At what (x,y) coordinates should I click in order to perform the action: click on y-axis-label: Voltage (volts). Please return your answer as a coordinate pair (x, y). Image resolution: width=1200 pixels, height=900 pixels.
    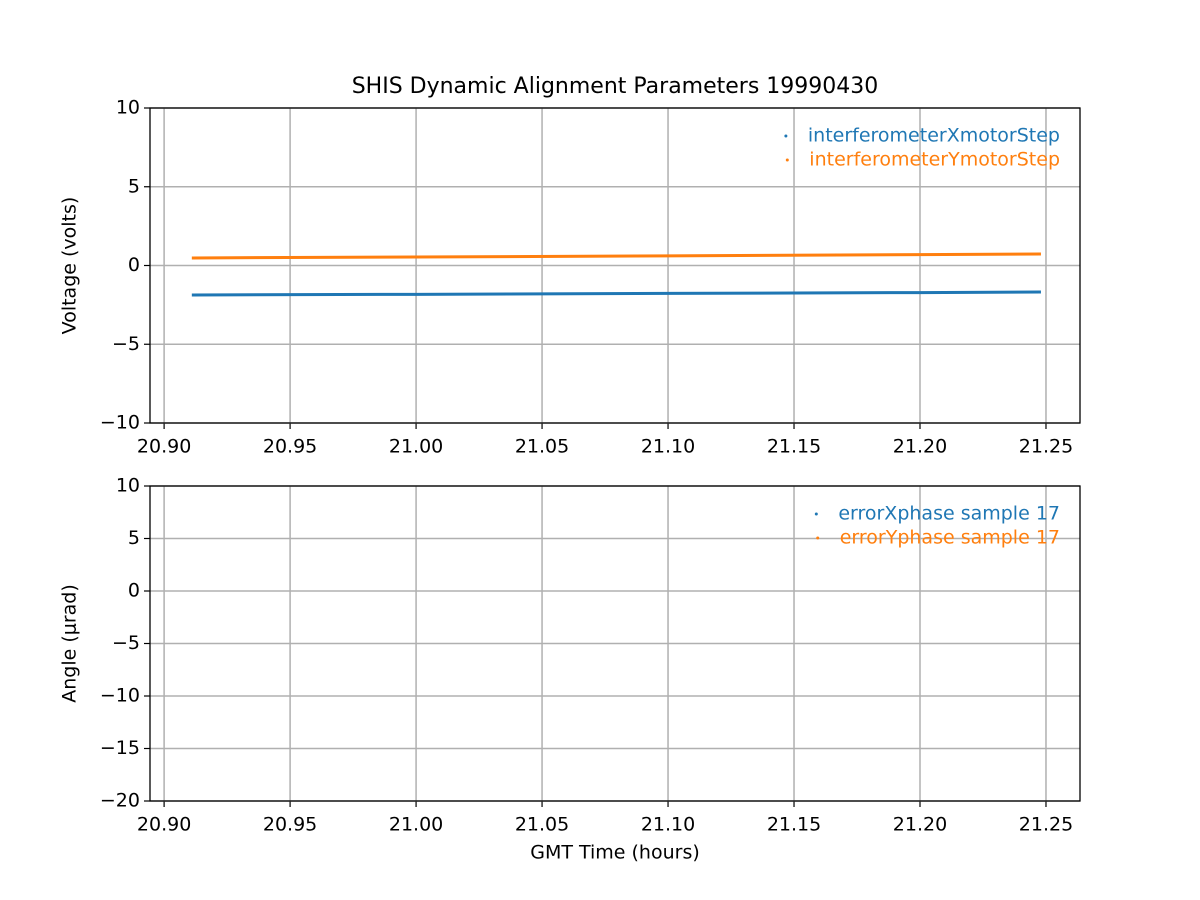
    Looking at the image, I should click on (70, 266).